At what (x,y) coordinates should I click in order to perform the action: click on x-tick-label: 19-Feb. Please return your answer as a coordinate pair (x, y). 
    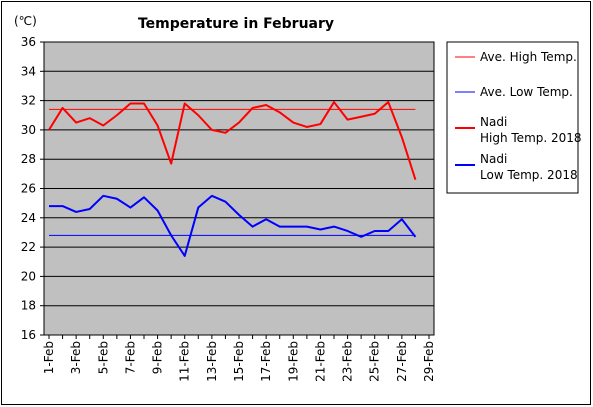
    Looking at the image, I should click on (293, 361).